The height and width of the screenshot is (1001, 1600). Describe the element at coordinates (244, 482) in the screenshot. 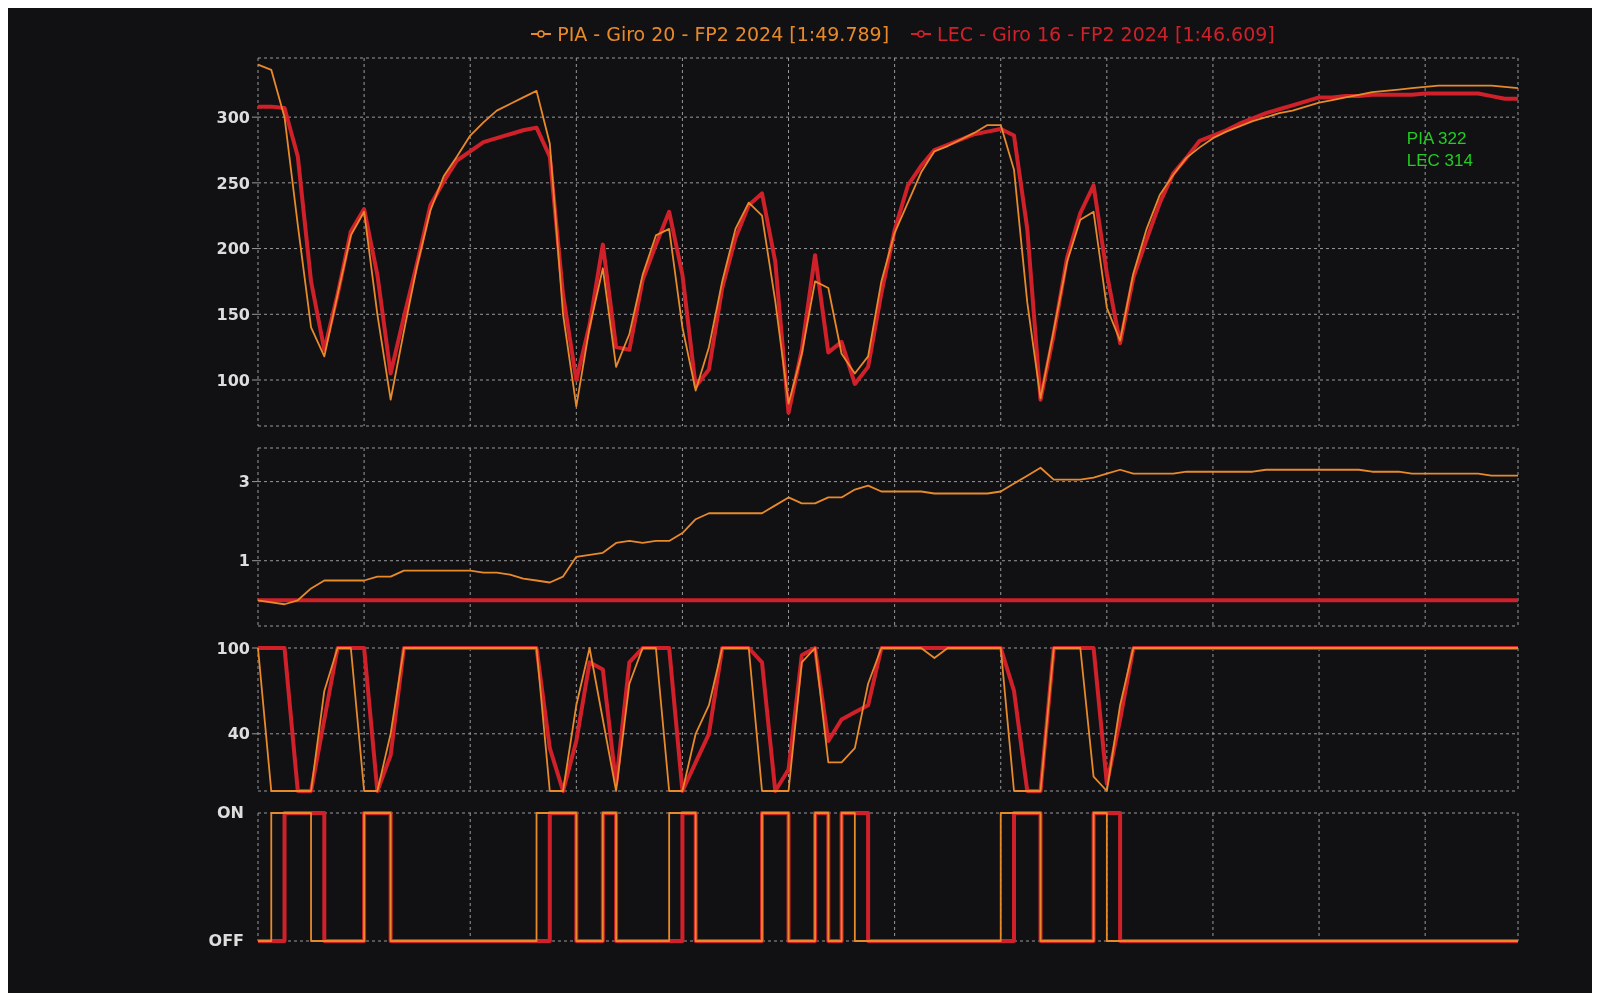

I see `y-tick-label: 3` at that location.